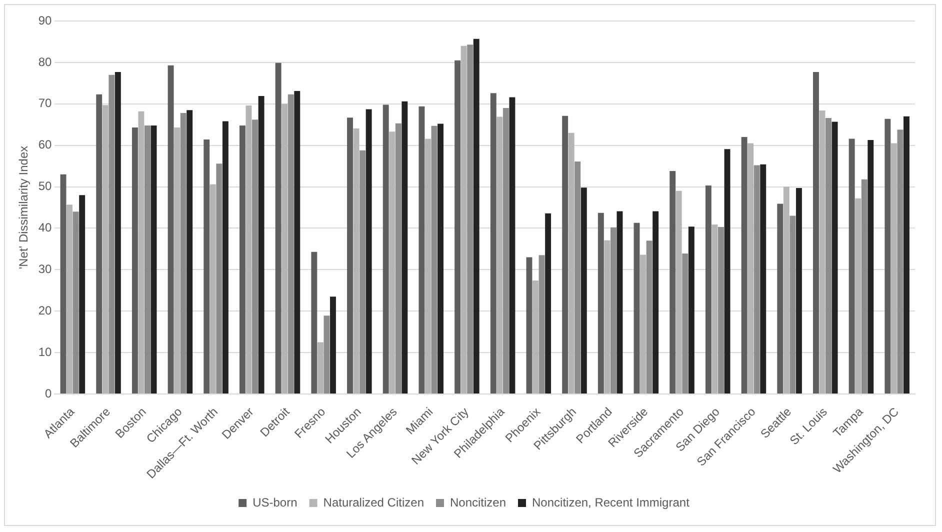  I want to click on y-axis-title: 'Net' Dissimilarity Index, so click(23, 208).